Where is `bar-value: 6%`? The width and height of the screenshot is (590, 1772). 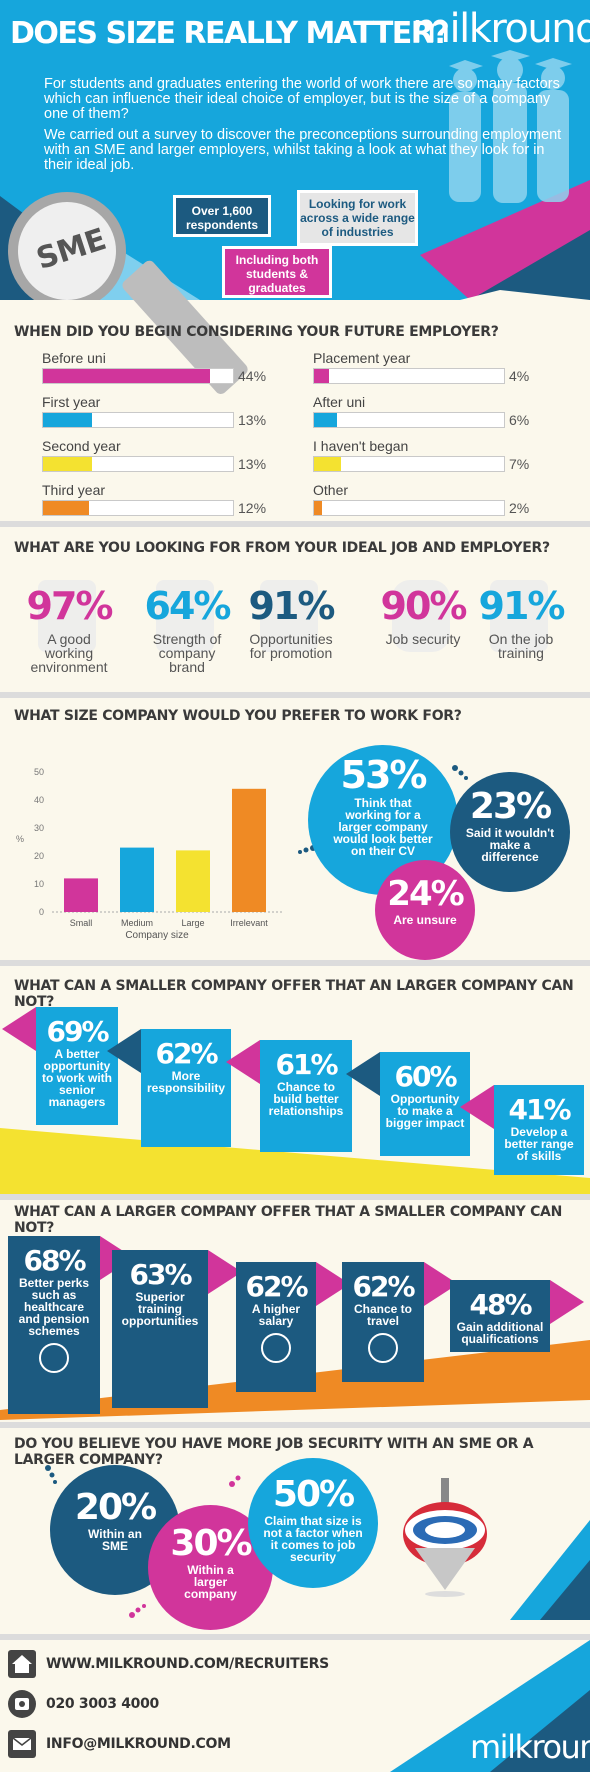 bar-value: 6% is located at coordinates (519, 420).